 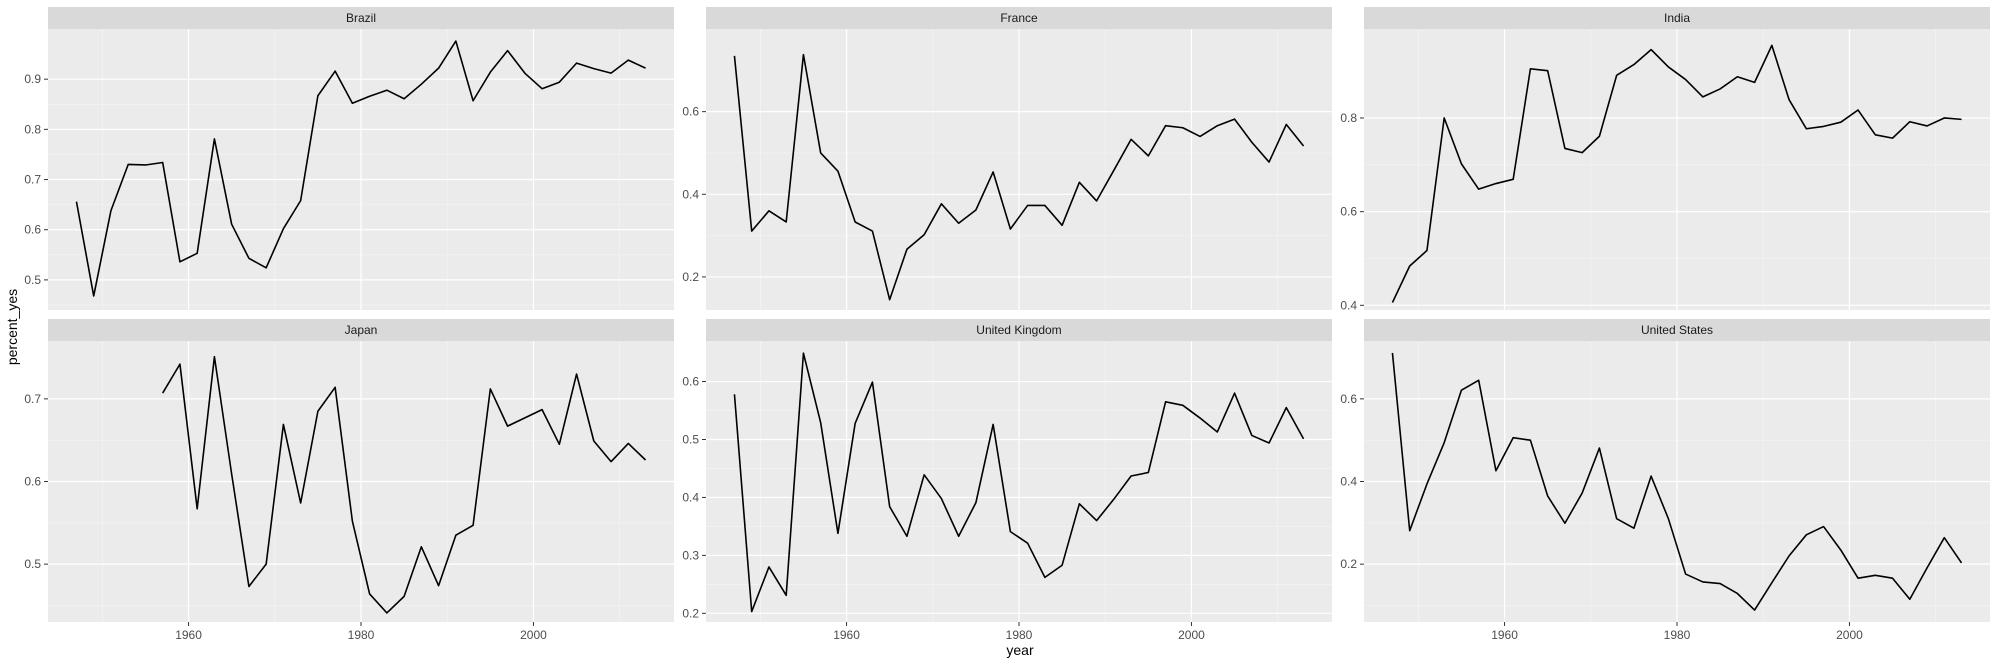 What do you see at coordinates (32, 180) in the screenshot?
I see `y-tick-label: 0.7` at bounding box center [32, 180].